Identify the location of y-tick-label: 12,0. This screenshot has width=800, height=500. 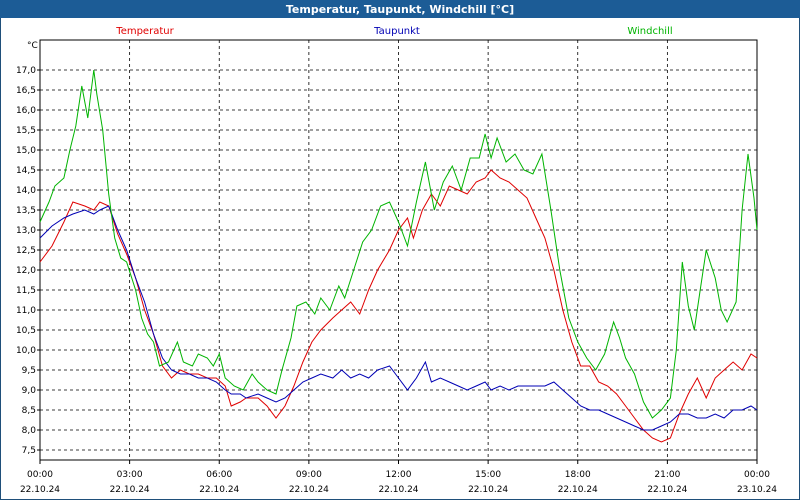
(26, 271).